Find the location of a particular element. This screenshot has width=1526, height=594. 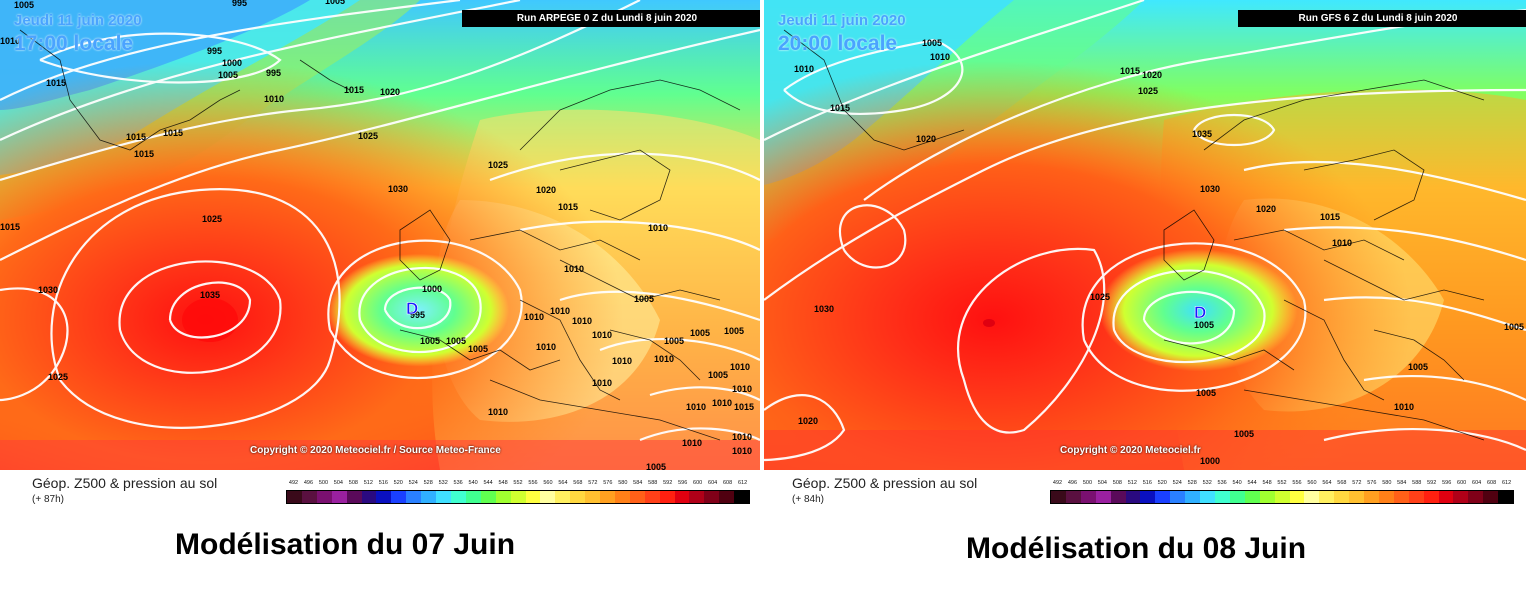

scale-tick-label: 564 is located at coordinates (563, 483).